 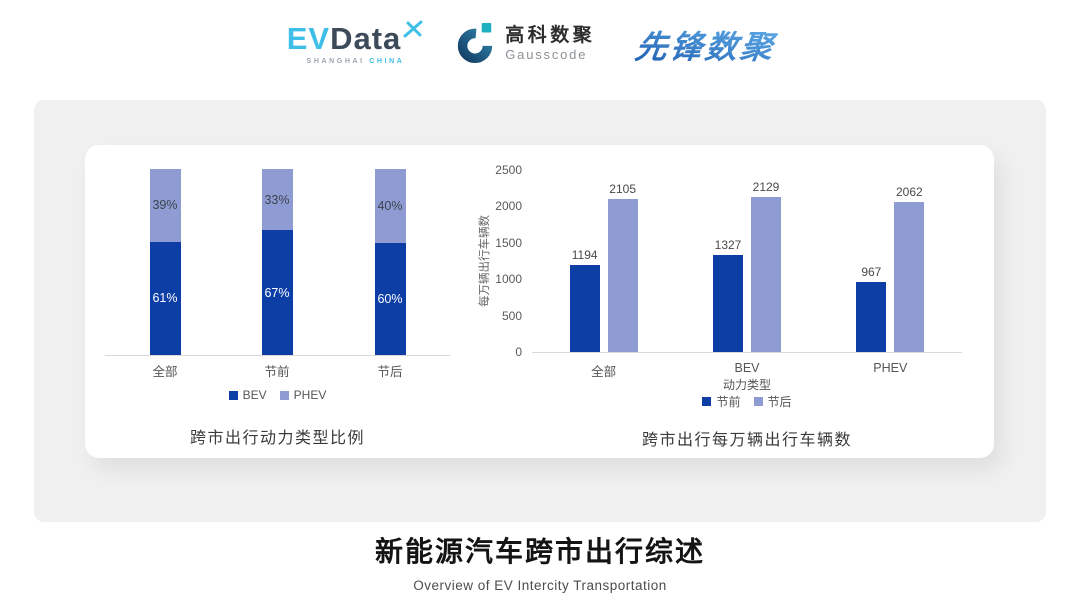 What do you see at coordinates (508, 279) in the screenshot?
I see `y-tick-label: 1000` at bounding box center [508, 279].